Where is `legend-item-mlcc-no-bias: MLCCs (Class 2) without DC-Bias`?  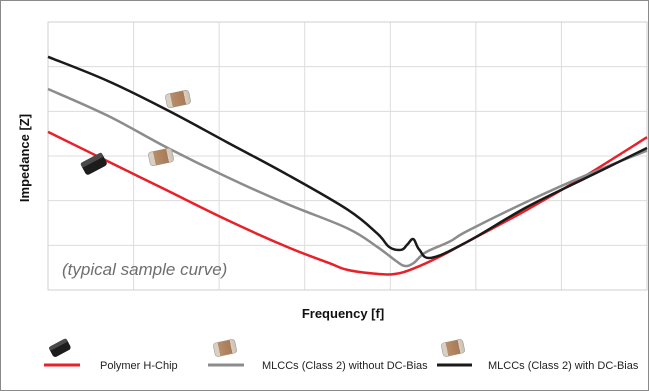 legend-item-mlcc-no-bias: MLCCs (Class 2) without DC-Bias is located at coordinates (318, 355).